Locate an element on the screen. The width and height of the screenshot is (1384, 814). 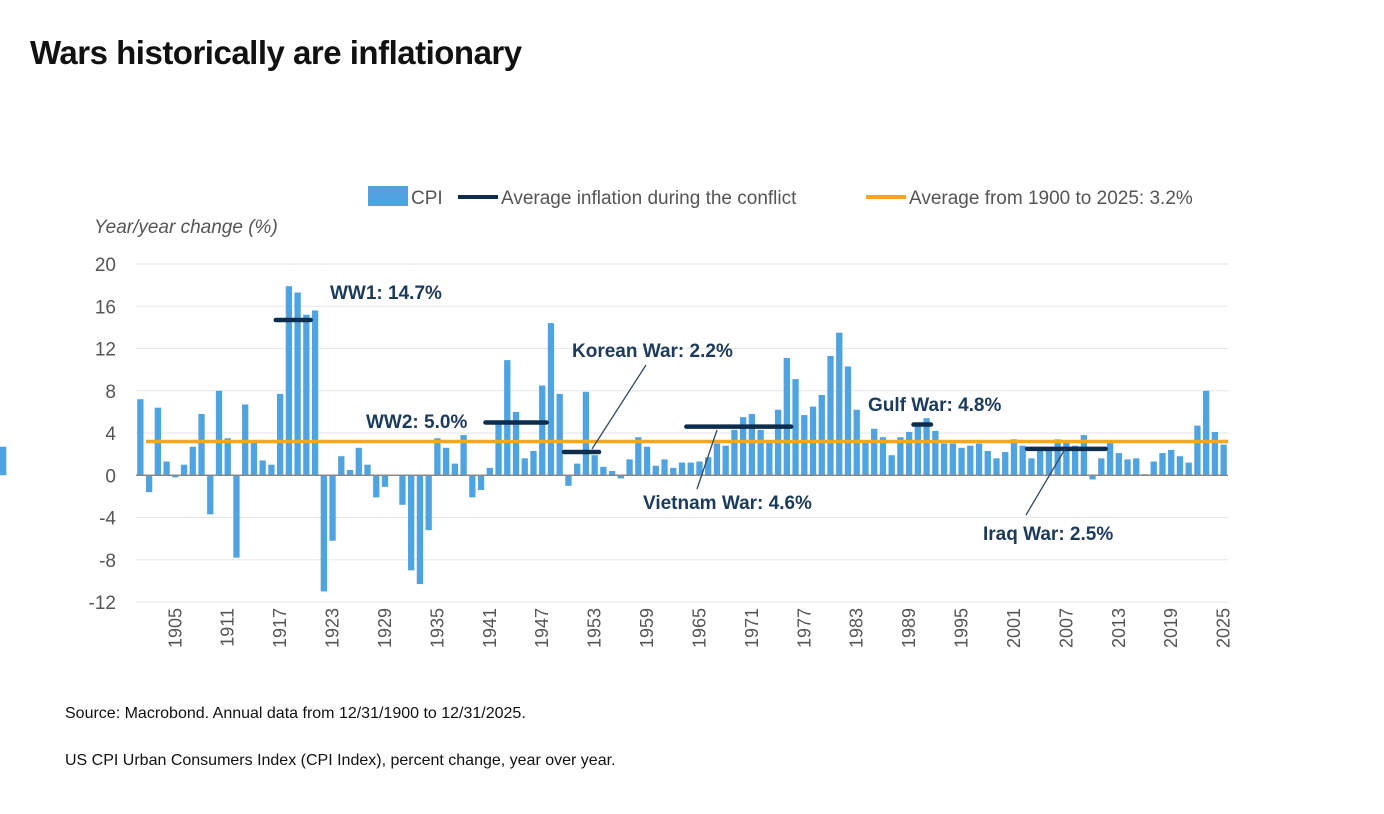
y-axis-ticks: 20 16 12 8 4 0 -4 -8 -12 is located at coordinates (103, 434).